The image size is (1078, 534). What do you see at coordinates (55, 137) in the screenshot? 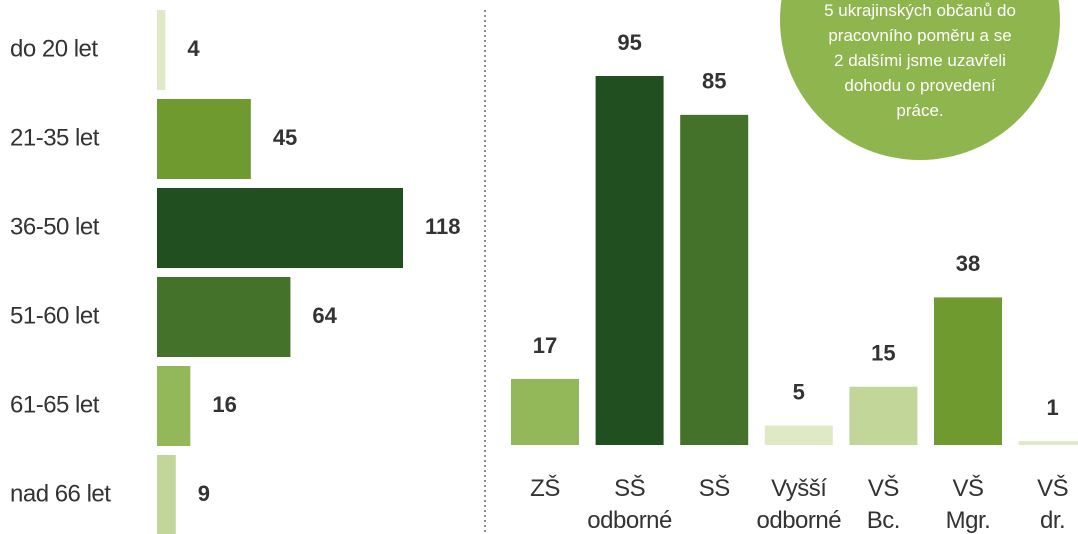
I see `category-label: 21-35 let` at bounding box center [55, 137].